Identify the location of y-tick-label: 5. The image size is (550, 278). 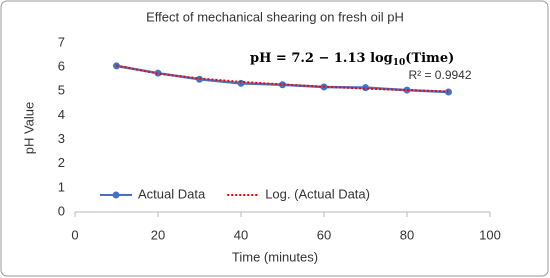
(61, 90).